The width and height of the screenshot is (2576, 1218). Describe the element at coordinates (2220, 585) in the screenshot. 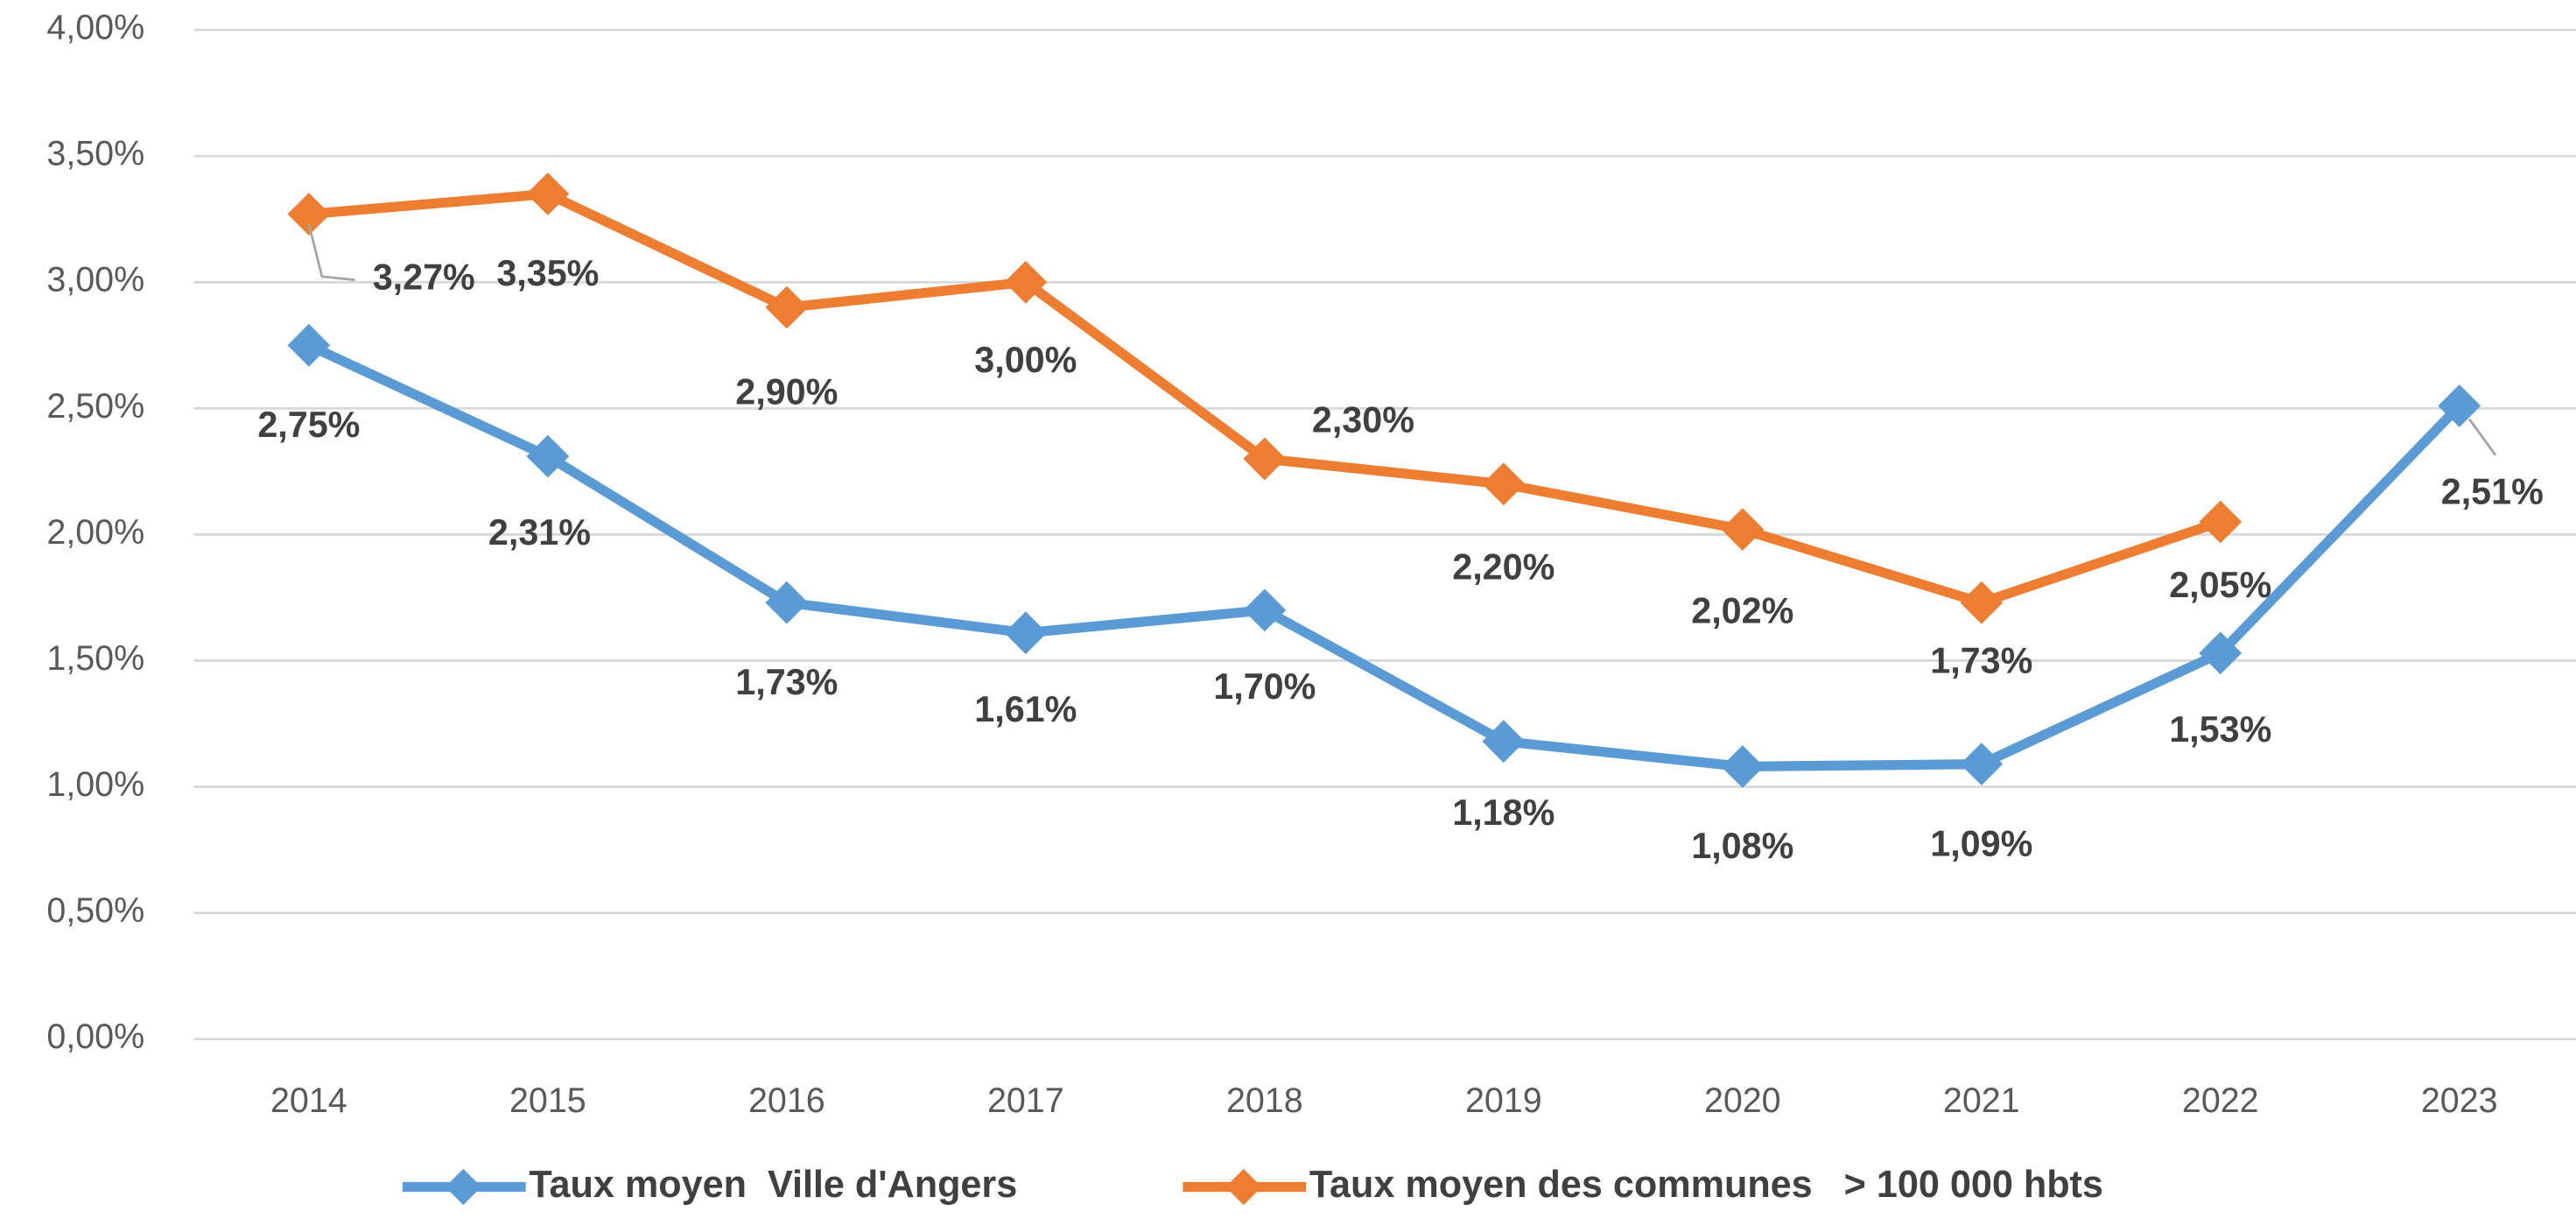

I see `data-label: 2,05%` at that location.